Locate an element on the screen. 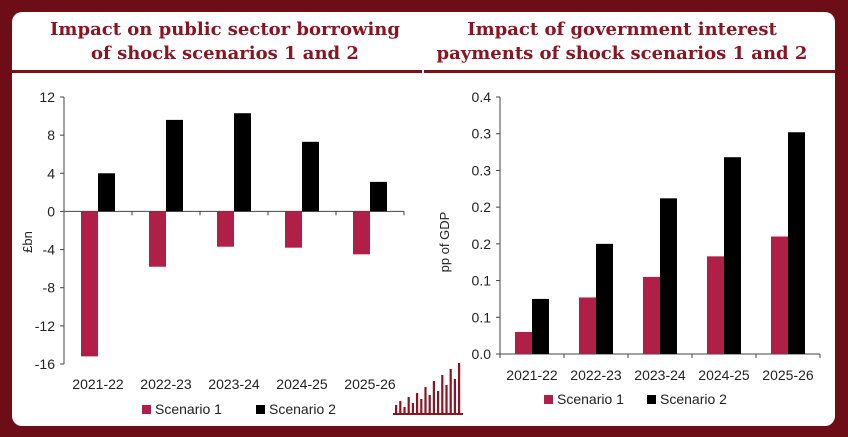 This screenshot has width=848, height=437. left-x-tick-label: 2025-26 is located at coordinates (370, 384).